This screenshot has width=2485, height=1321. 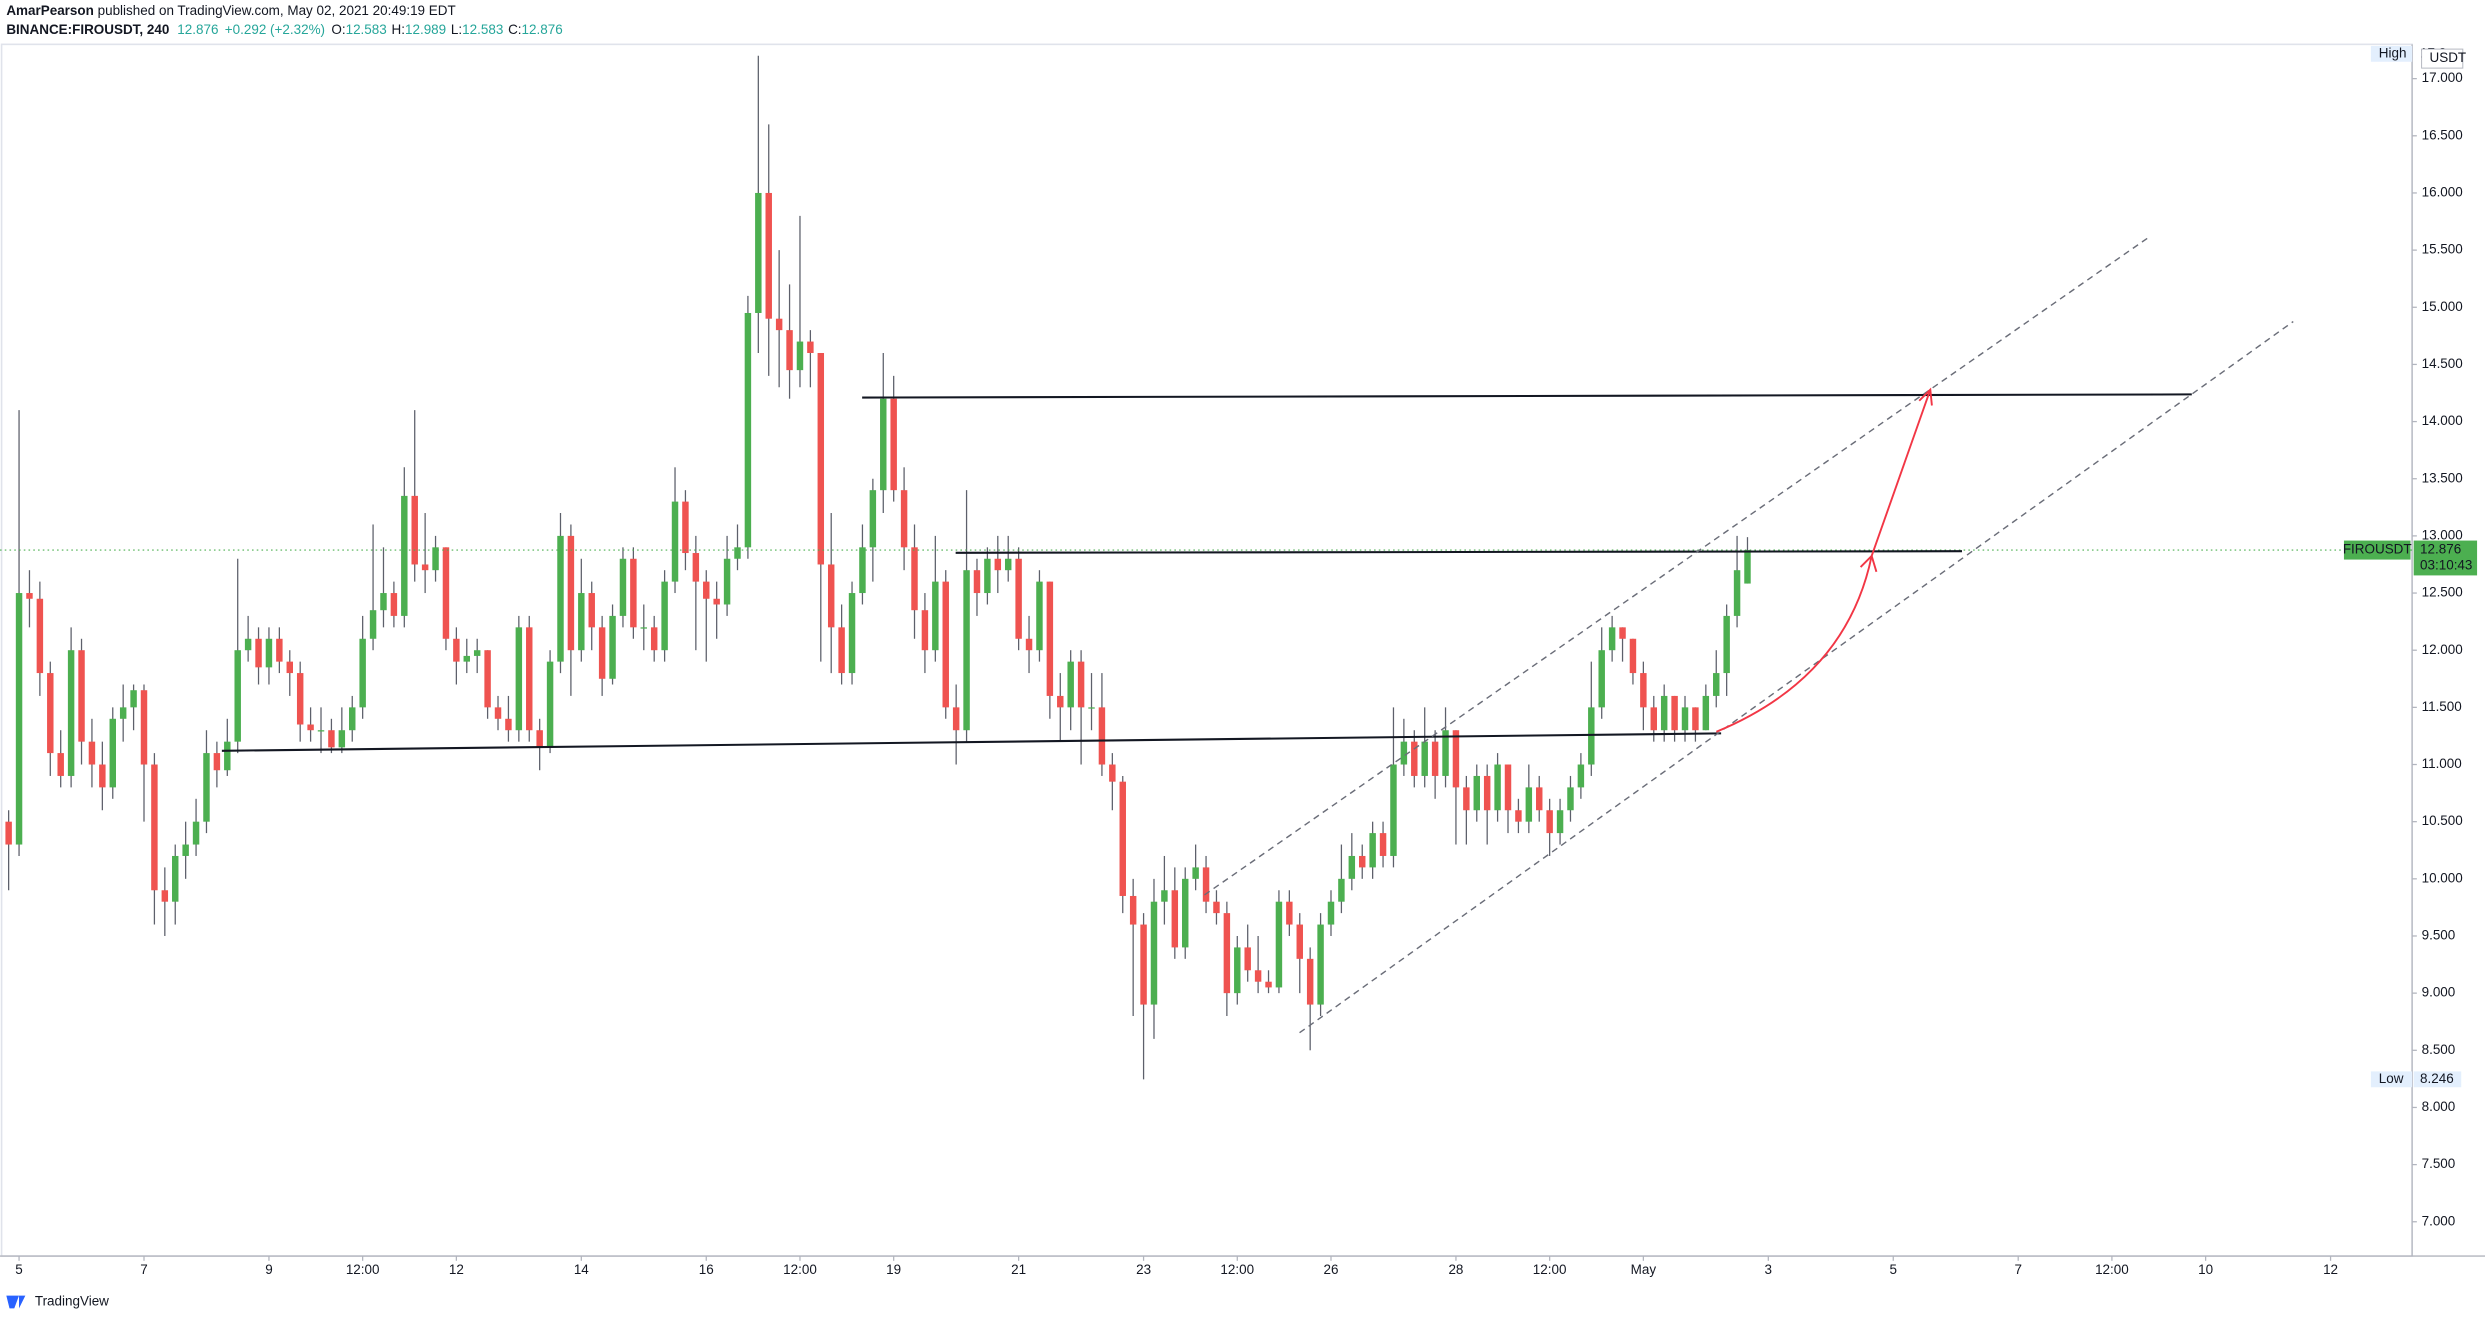 I want to click on brand: TradingView, so click(x=72, y=1301).